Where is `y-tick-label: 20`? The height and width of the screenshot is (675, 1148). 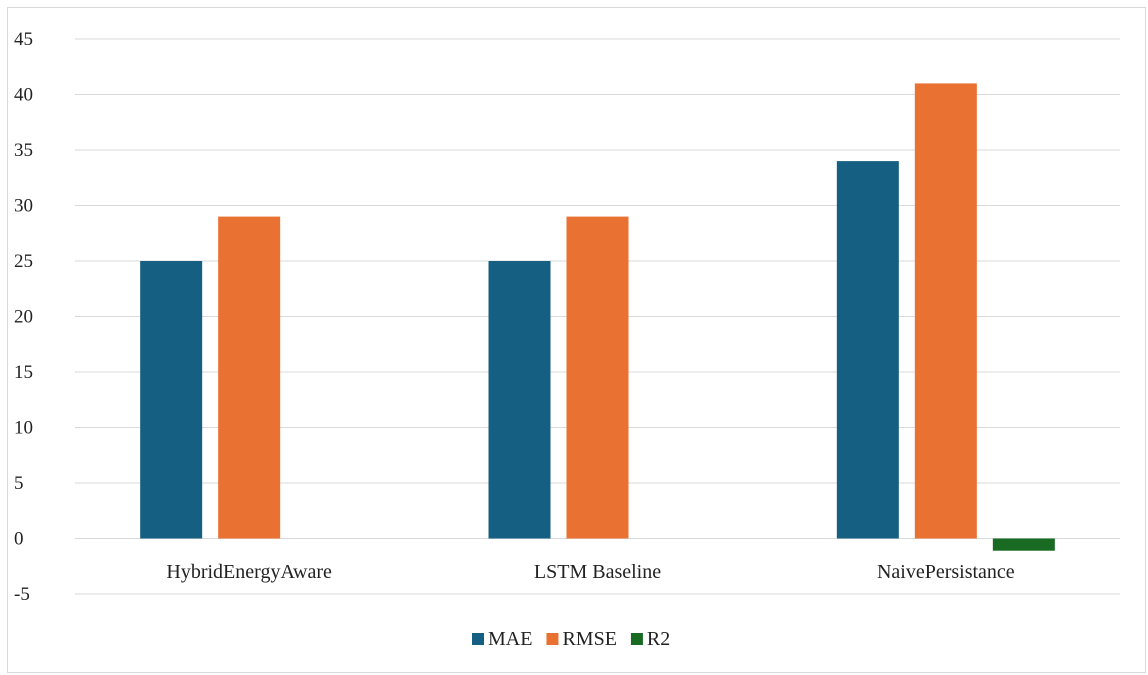
y-tick-label: 20 is located at coordinates (23, 317).